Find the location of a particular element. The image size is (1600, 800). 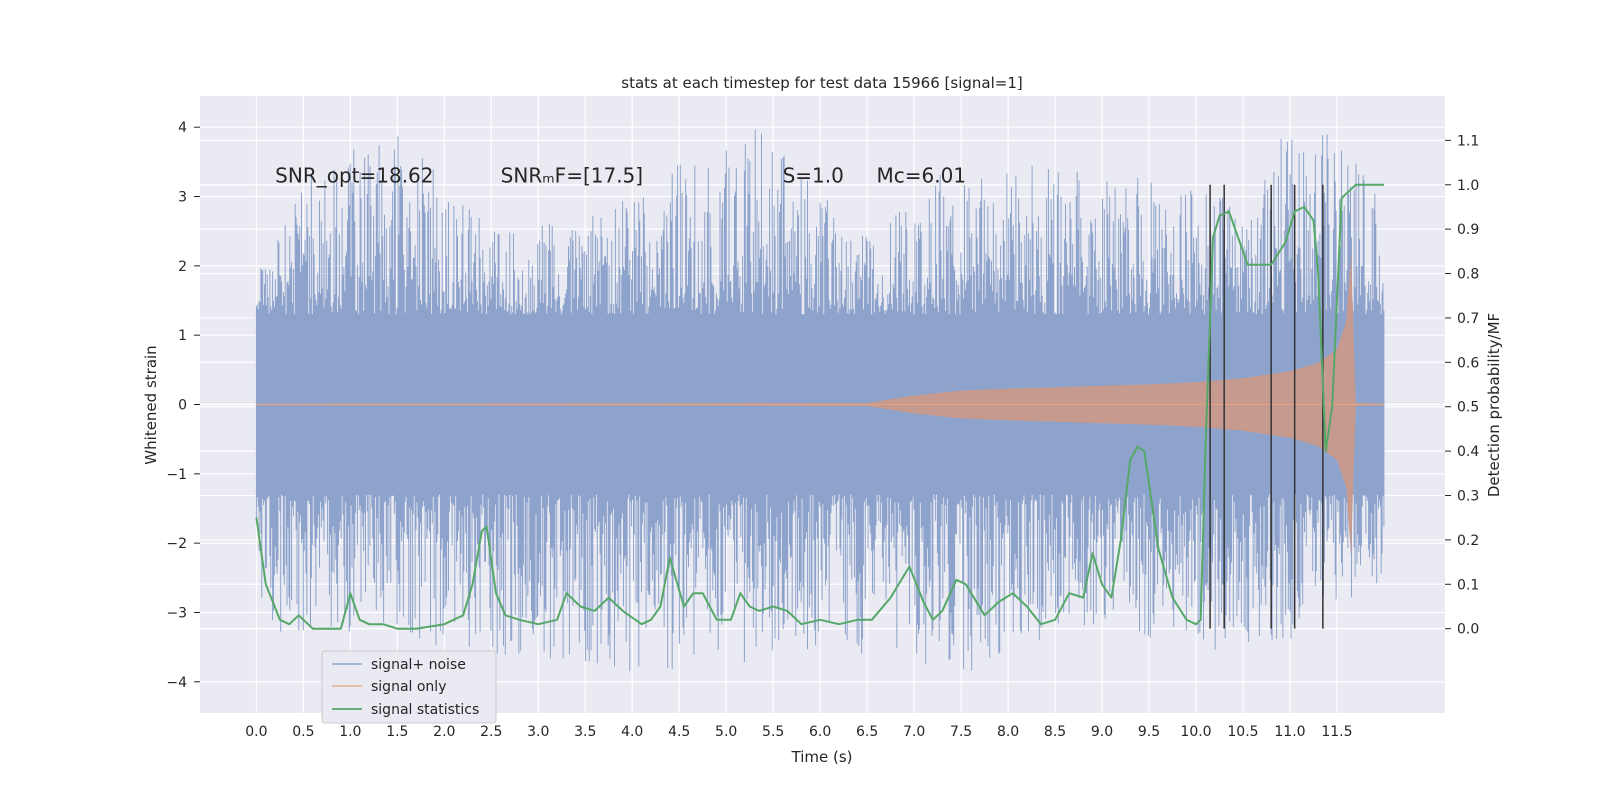

y-tick-label-right: 0.9 is located at coordinates (1468, 230).